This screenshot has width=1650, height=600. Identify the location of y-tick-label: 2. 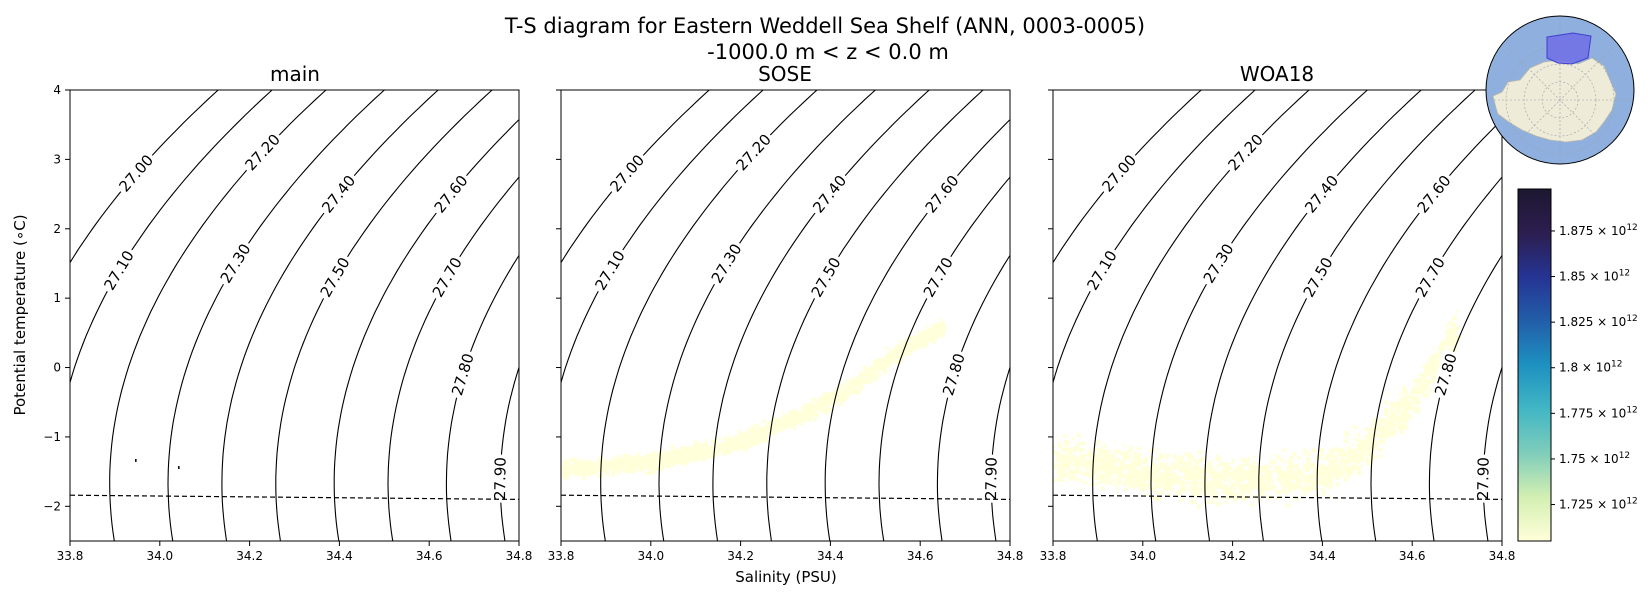
(57, 229).